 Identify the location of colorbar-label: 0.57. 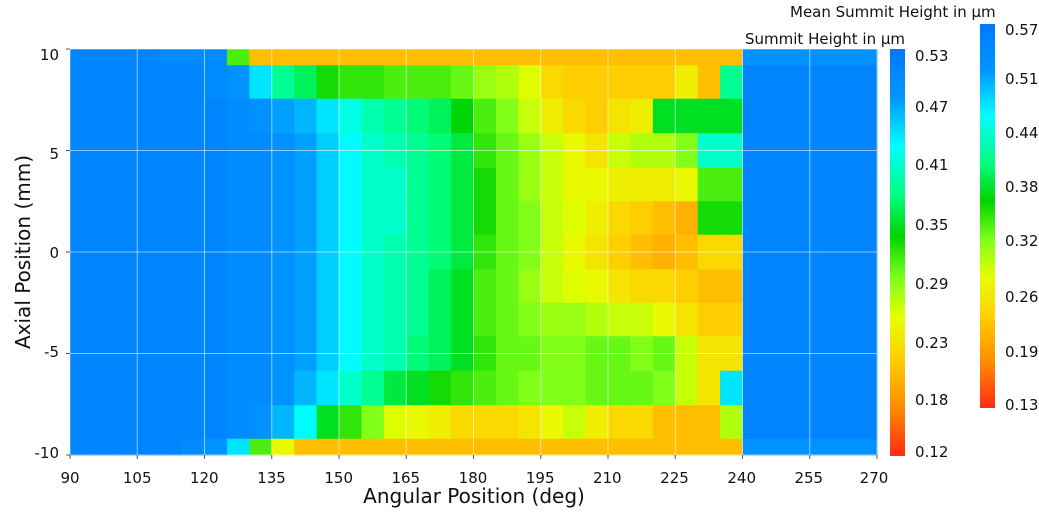
(1021, 30).